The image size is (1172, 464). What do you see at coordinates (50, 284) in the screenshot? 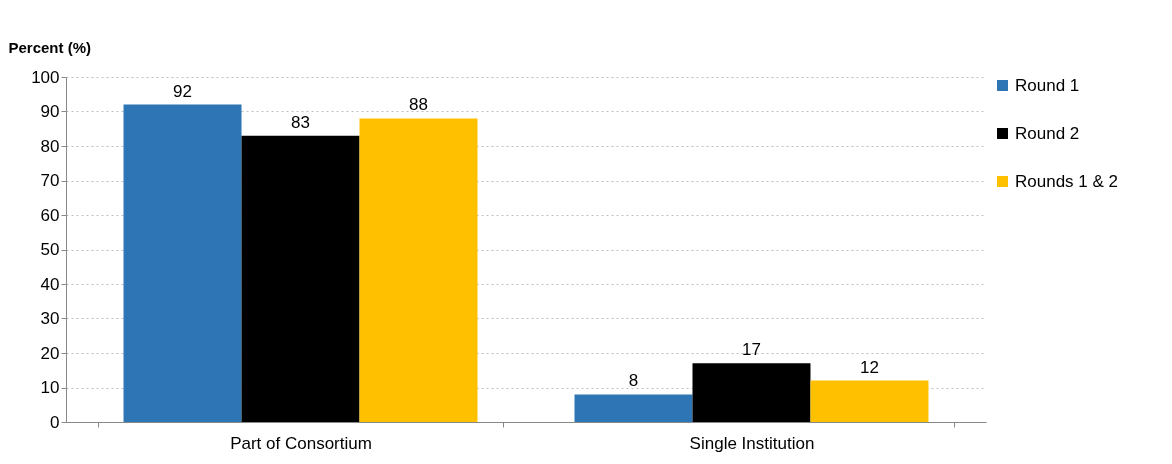
I see `y-tick-label: 40` at bounding box center [50, 284].